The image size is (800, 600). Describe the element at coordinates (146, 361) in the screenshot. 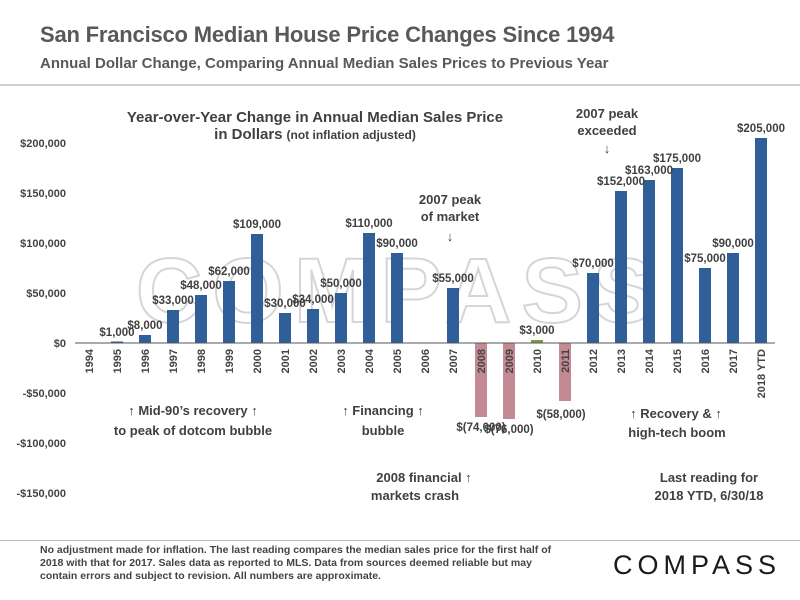

I see `x-tick-label: 1996` at that location.